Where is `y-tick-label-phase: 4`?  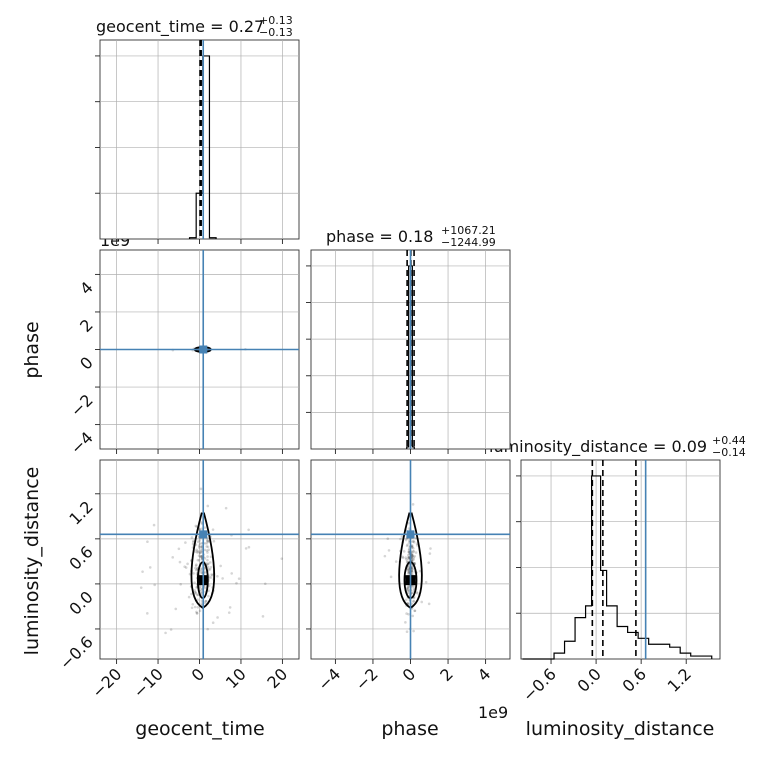
y-tick-label-phase: 4 is located at coordinates (86, 288).